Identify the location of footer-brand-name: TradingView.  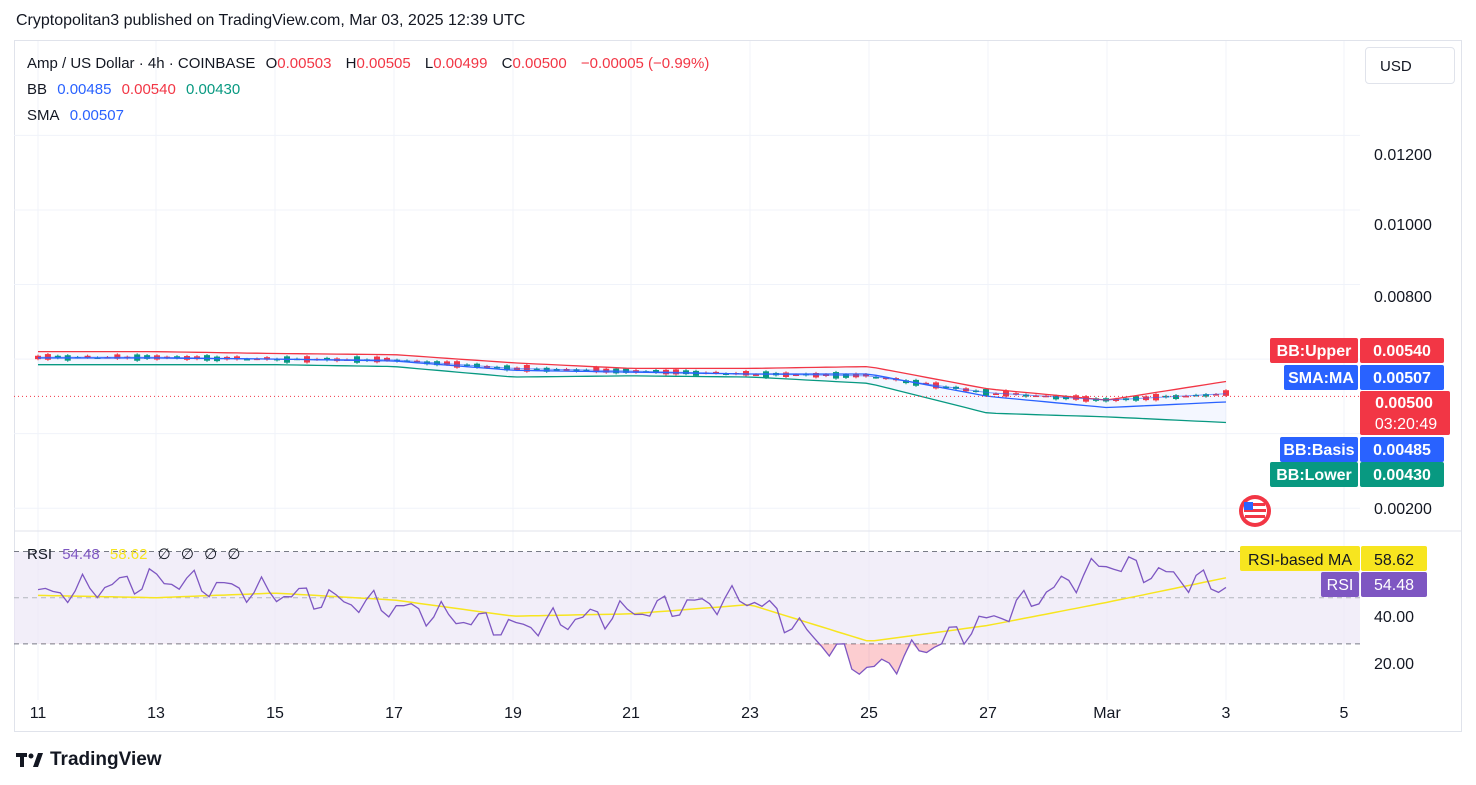
(106, 759).